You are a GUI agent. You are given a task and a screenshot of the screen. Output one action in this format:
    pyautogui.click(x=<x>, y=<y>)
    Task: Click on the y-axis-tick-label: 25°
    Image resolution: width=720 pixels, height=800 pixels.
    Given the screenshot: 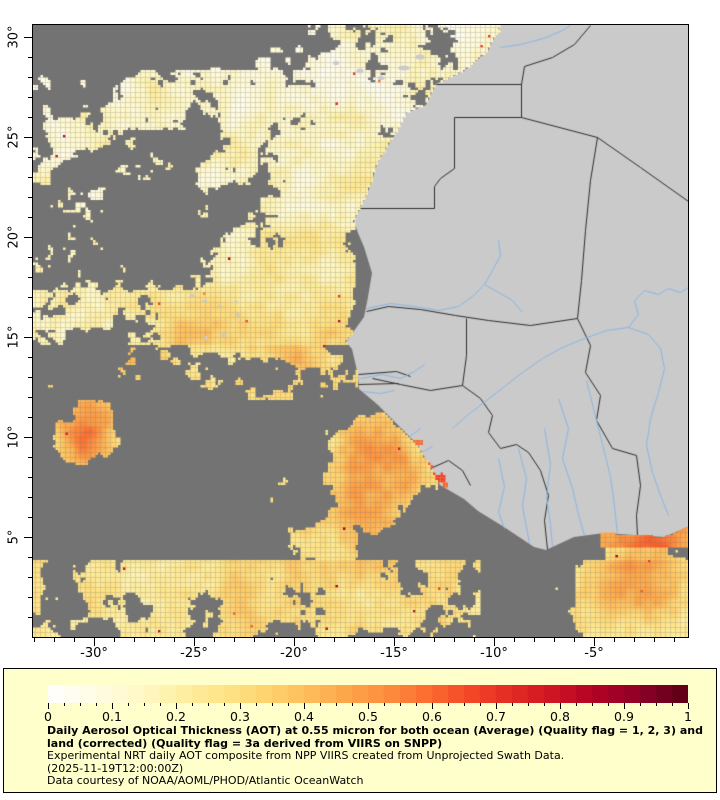 What is the action you would take?
    pyautogui.click(x=14, y=137)
    